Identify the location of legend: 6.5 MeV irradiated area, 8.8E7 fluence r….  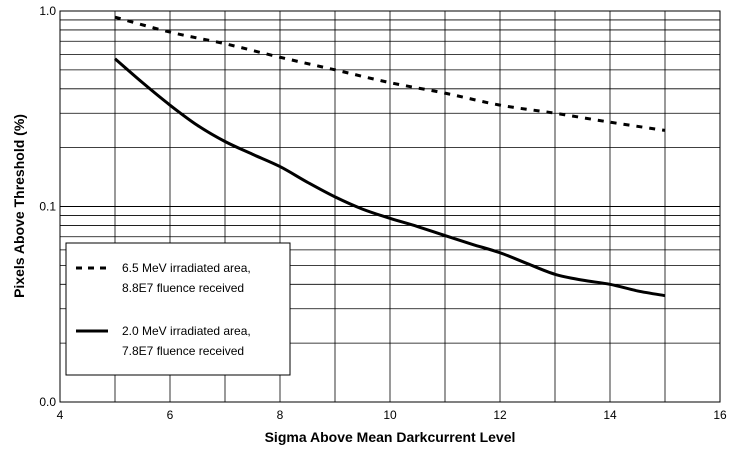
(178, 309).